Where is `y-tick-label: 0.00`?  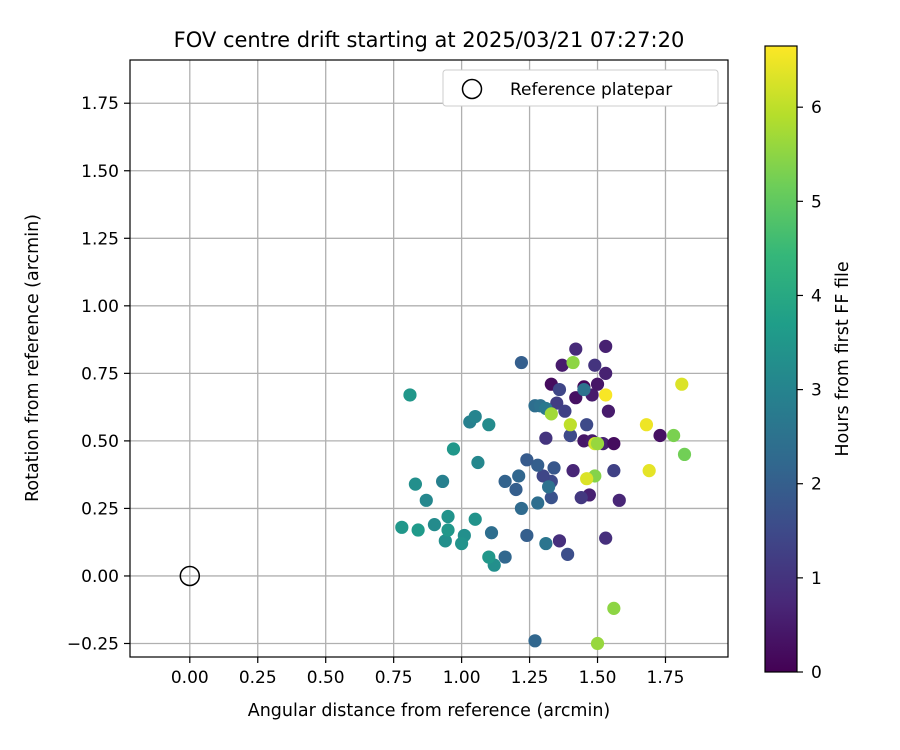
y-tick-label: 0.00 is located at coordinates (100, 577).